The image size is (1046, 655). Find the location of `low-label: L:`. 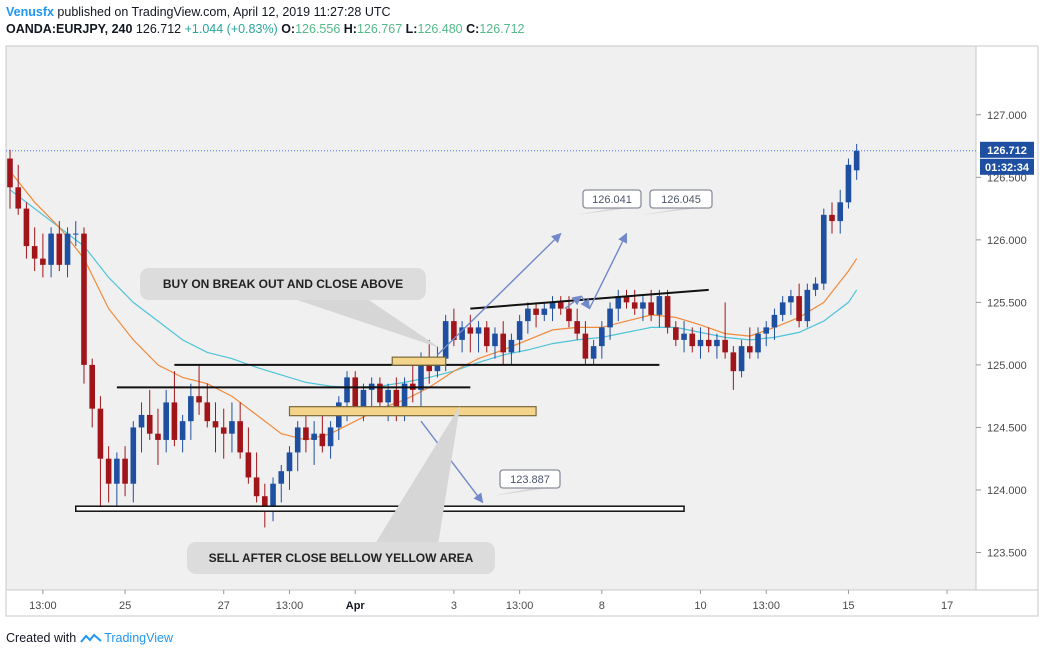

low-label: L: is located at coordinates (411, 29).